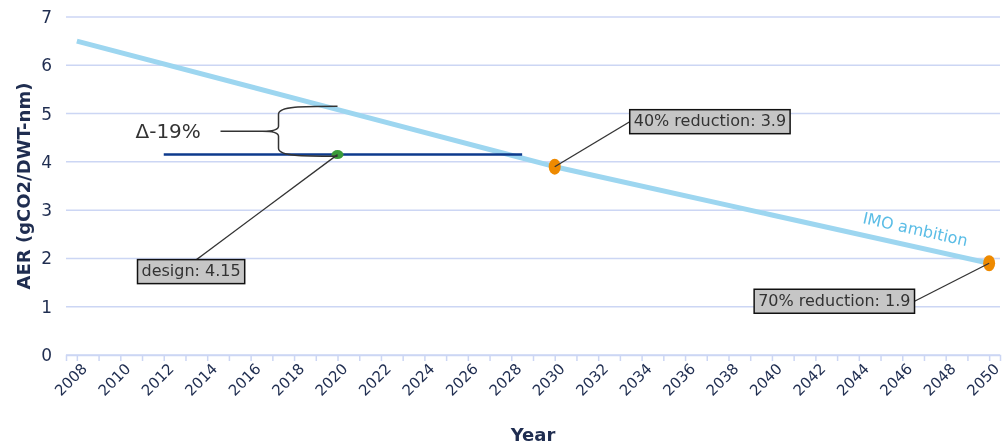  I want to click on y-tick-label: 5, so click(46, 113).